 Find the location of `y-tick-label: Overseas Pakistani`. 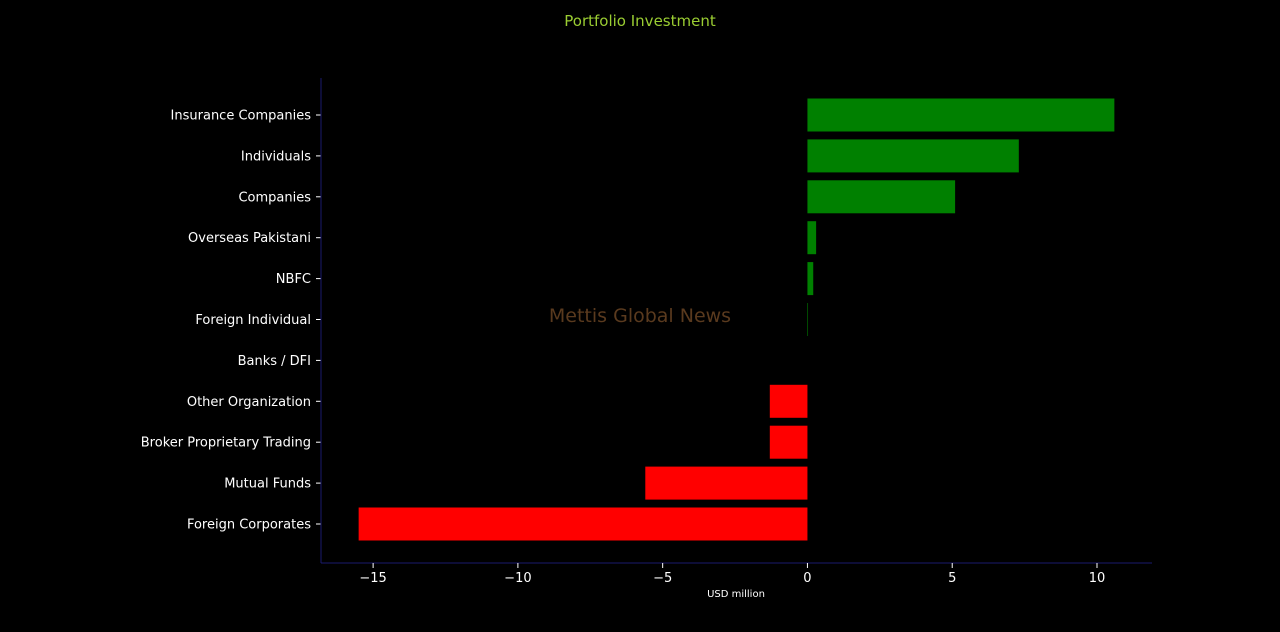

y-tick-label: Overseas Pakistani is located at coordinates (249, 238).